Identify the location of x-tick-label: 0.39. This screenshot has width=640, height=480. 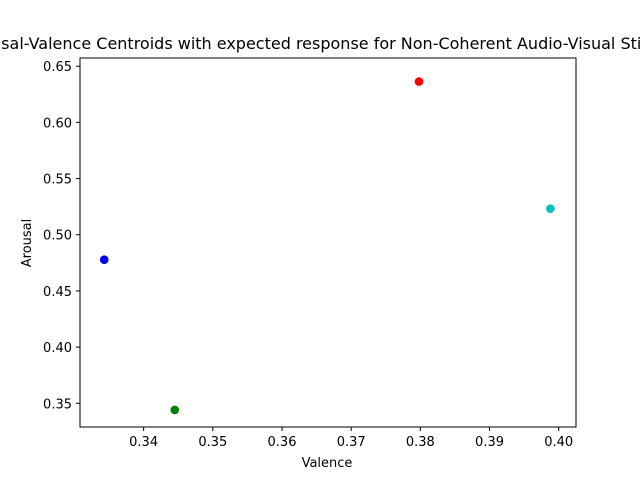
(489, 442).